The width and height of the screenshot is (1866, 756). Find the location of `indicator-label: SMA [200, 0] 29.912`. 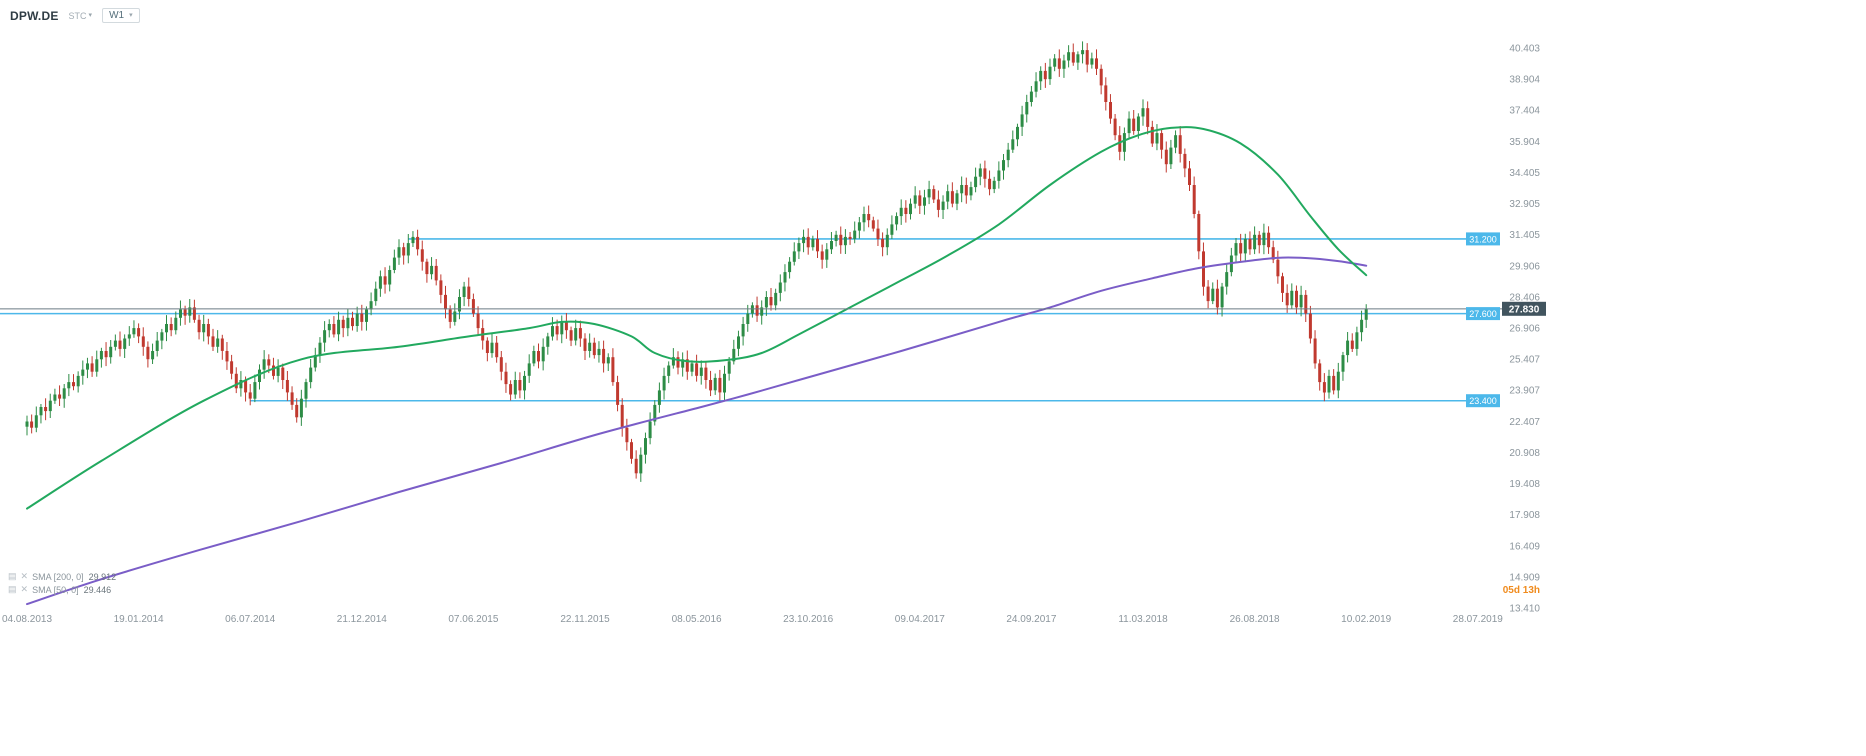

indicator-label: SMA [200, 0] 29.912 is located at coordinates (74, 576).